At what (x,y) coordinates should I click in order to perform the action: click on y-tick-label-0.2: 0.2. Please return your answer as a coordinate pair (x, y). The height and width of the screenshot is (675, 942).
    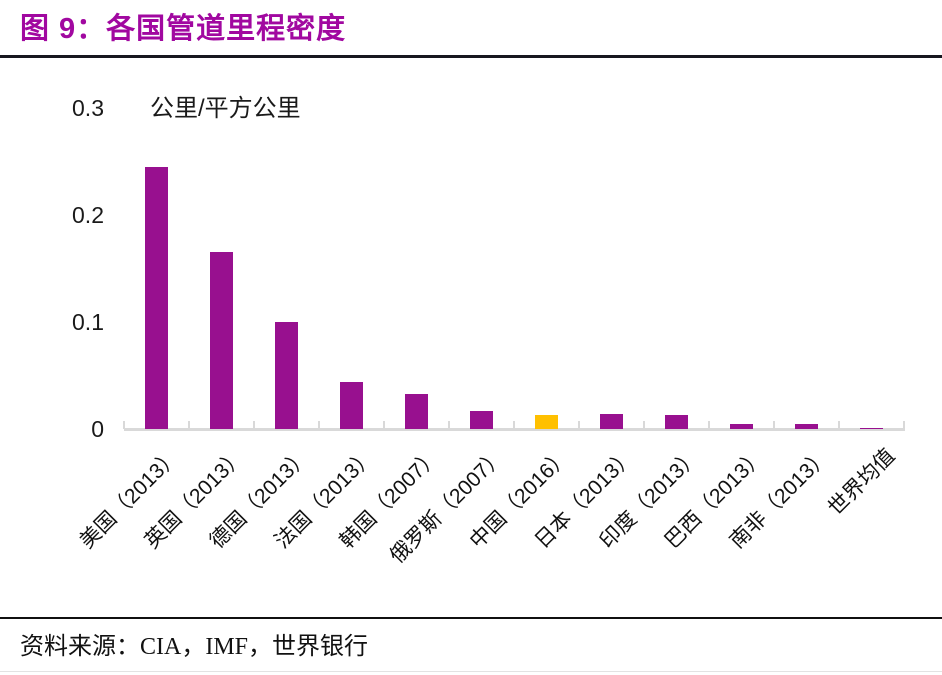
    Looking at the image, I should click on (88, 215).